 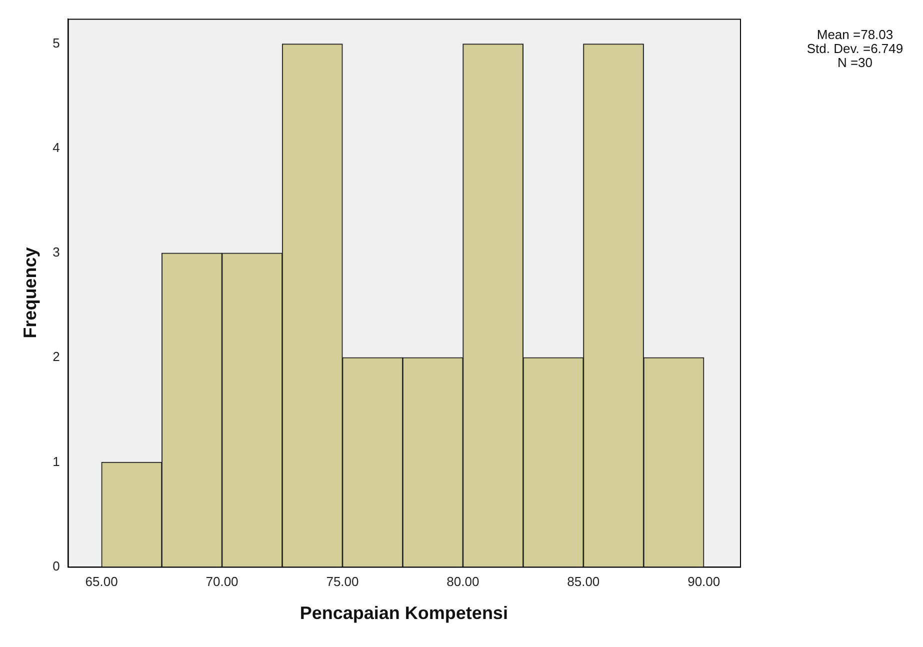 I want to click on x-tick-label: 75.00, so click(x=342, y=582).